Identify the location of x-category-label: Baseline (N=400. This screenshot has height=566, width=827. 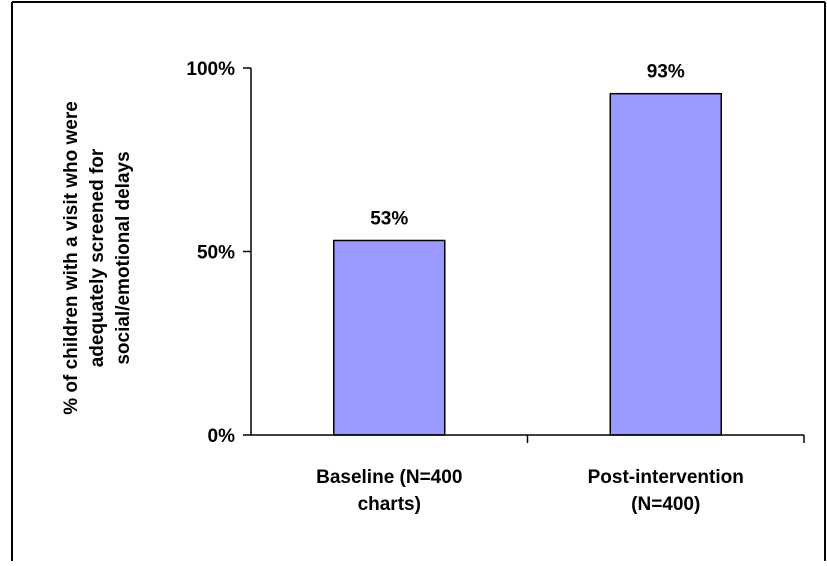
(389, 477).